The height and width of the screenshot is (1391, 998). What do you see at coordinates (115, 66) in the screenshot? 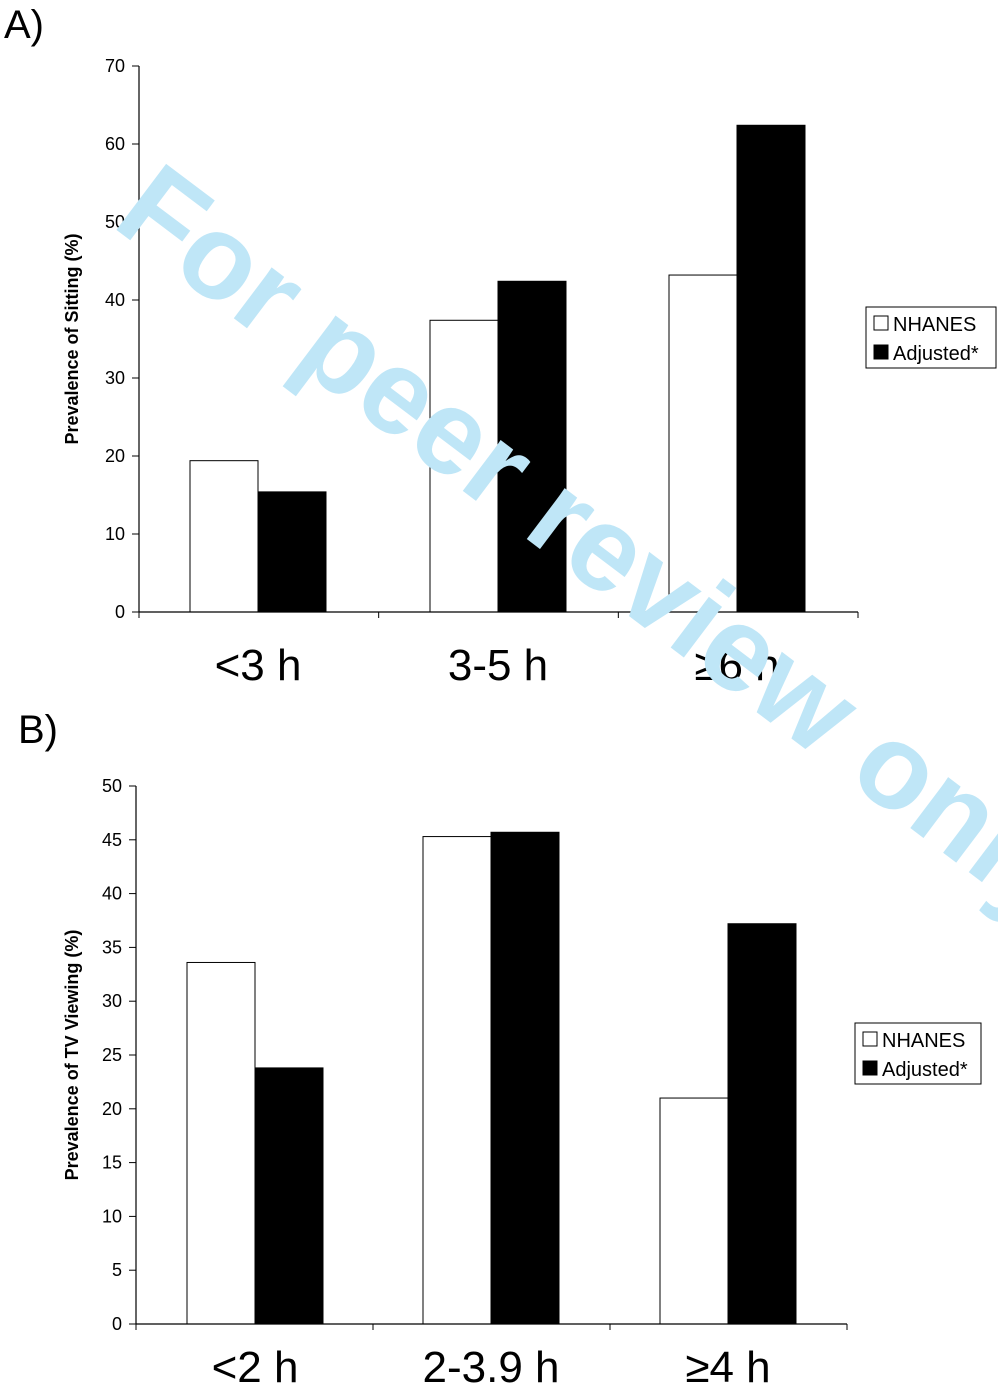
I see `y-tick-label: 70` at bounding box center [115, 66].